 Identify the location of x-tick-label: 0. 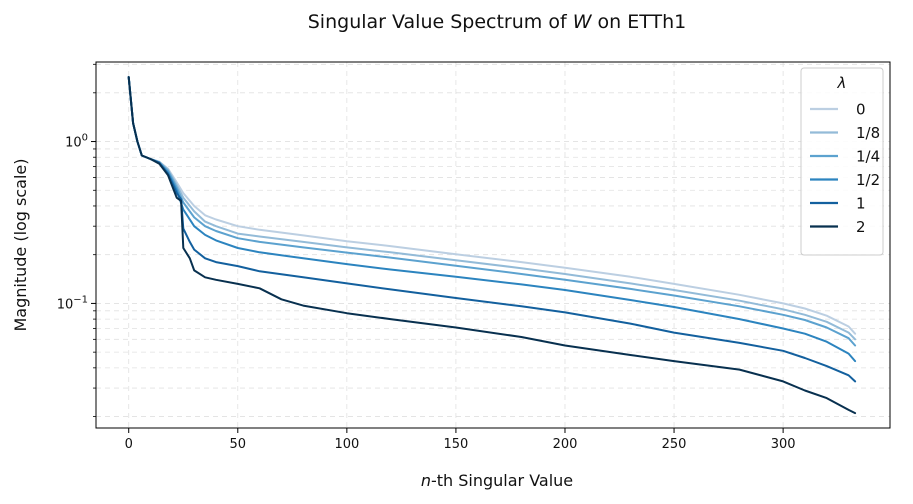
(129, 444).